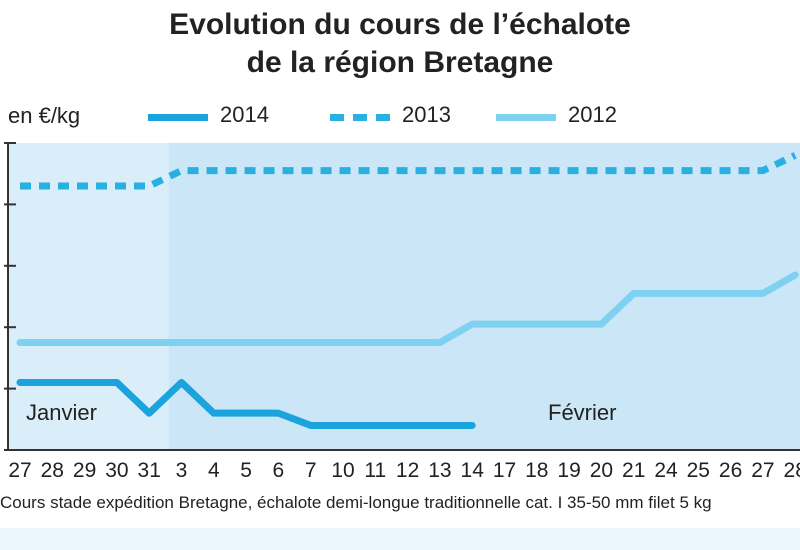 The height and width of the screenshot is (550, 800). Describe the element at coordinates (44, 115) in the screenshot. I see `y-axis-unit-label: en €/kg` at that location.